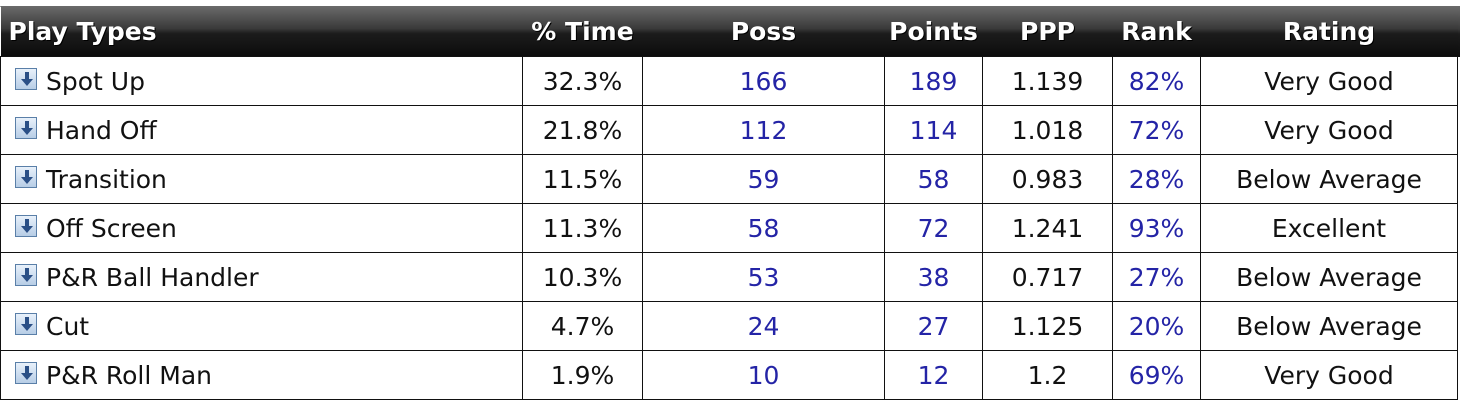 The height and width of the screenshot is (404, 1460). What do you see at coordinates (1458, 31) in the screenshot?
I see `header-tail` at bounding box center [1458, 31].